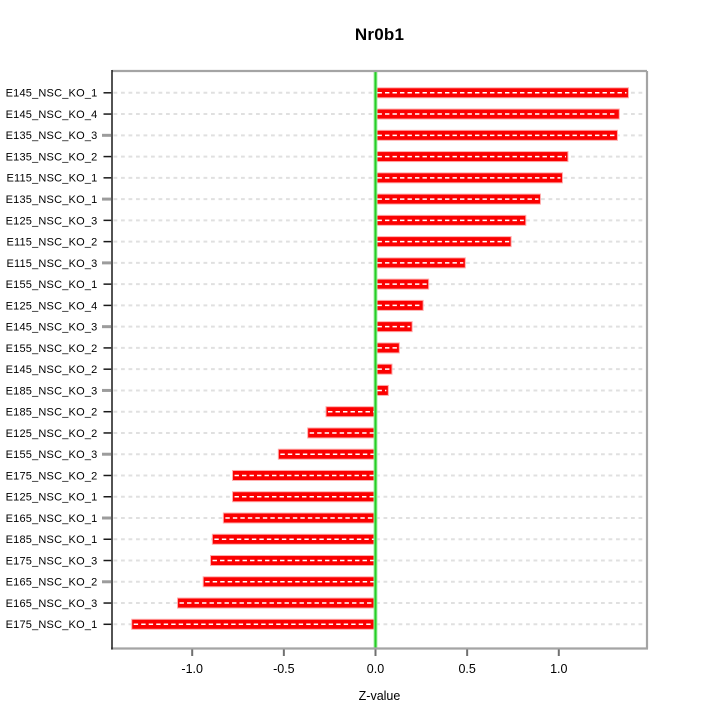  What do you see at coordinates (52, 540) in the screenshot?
I see `y-tick-label: E185_NSC_KO_1` at bounding box center [52, 540].